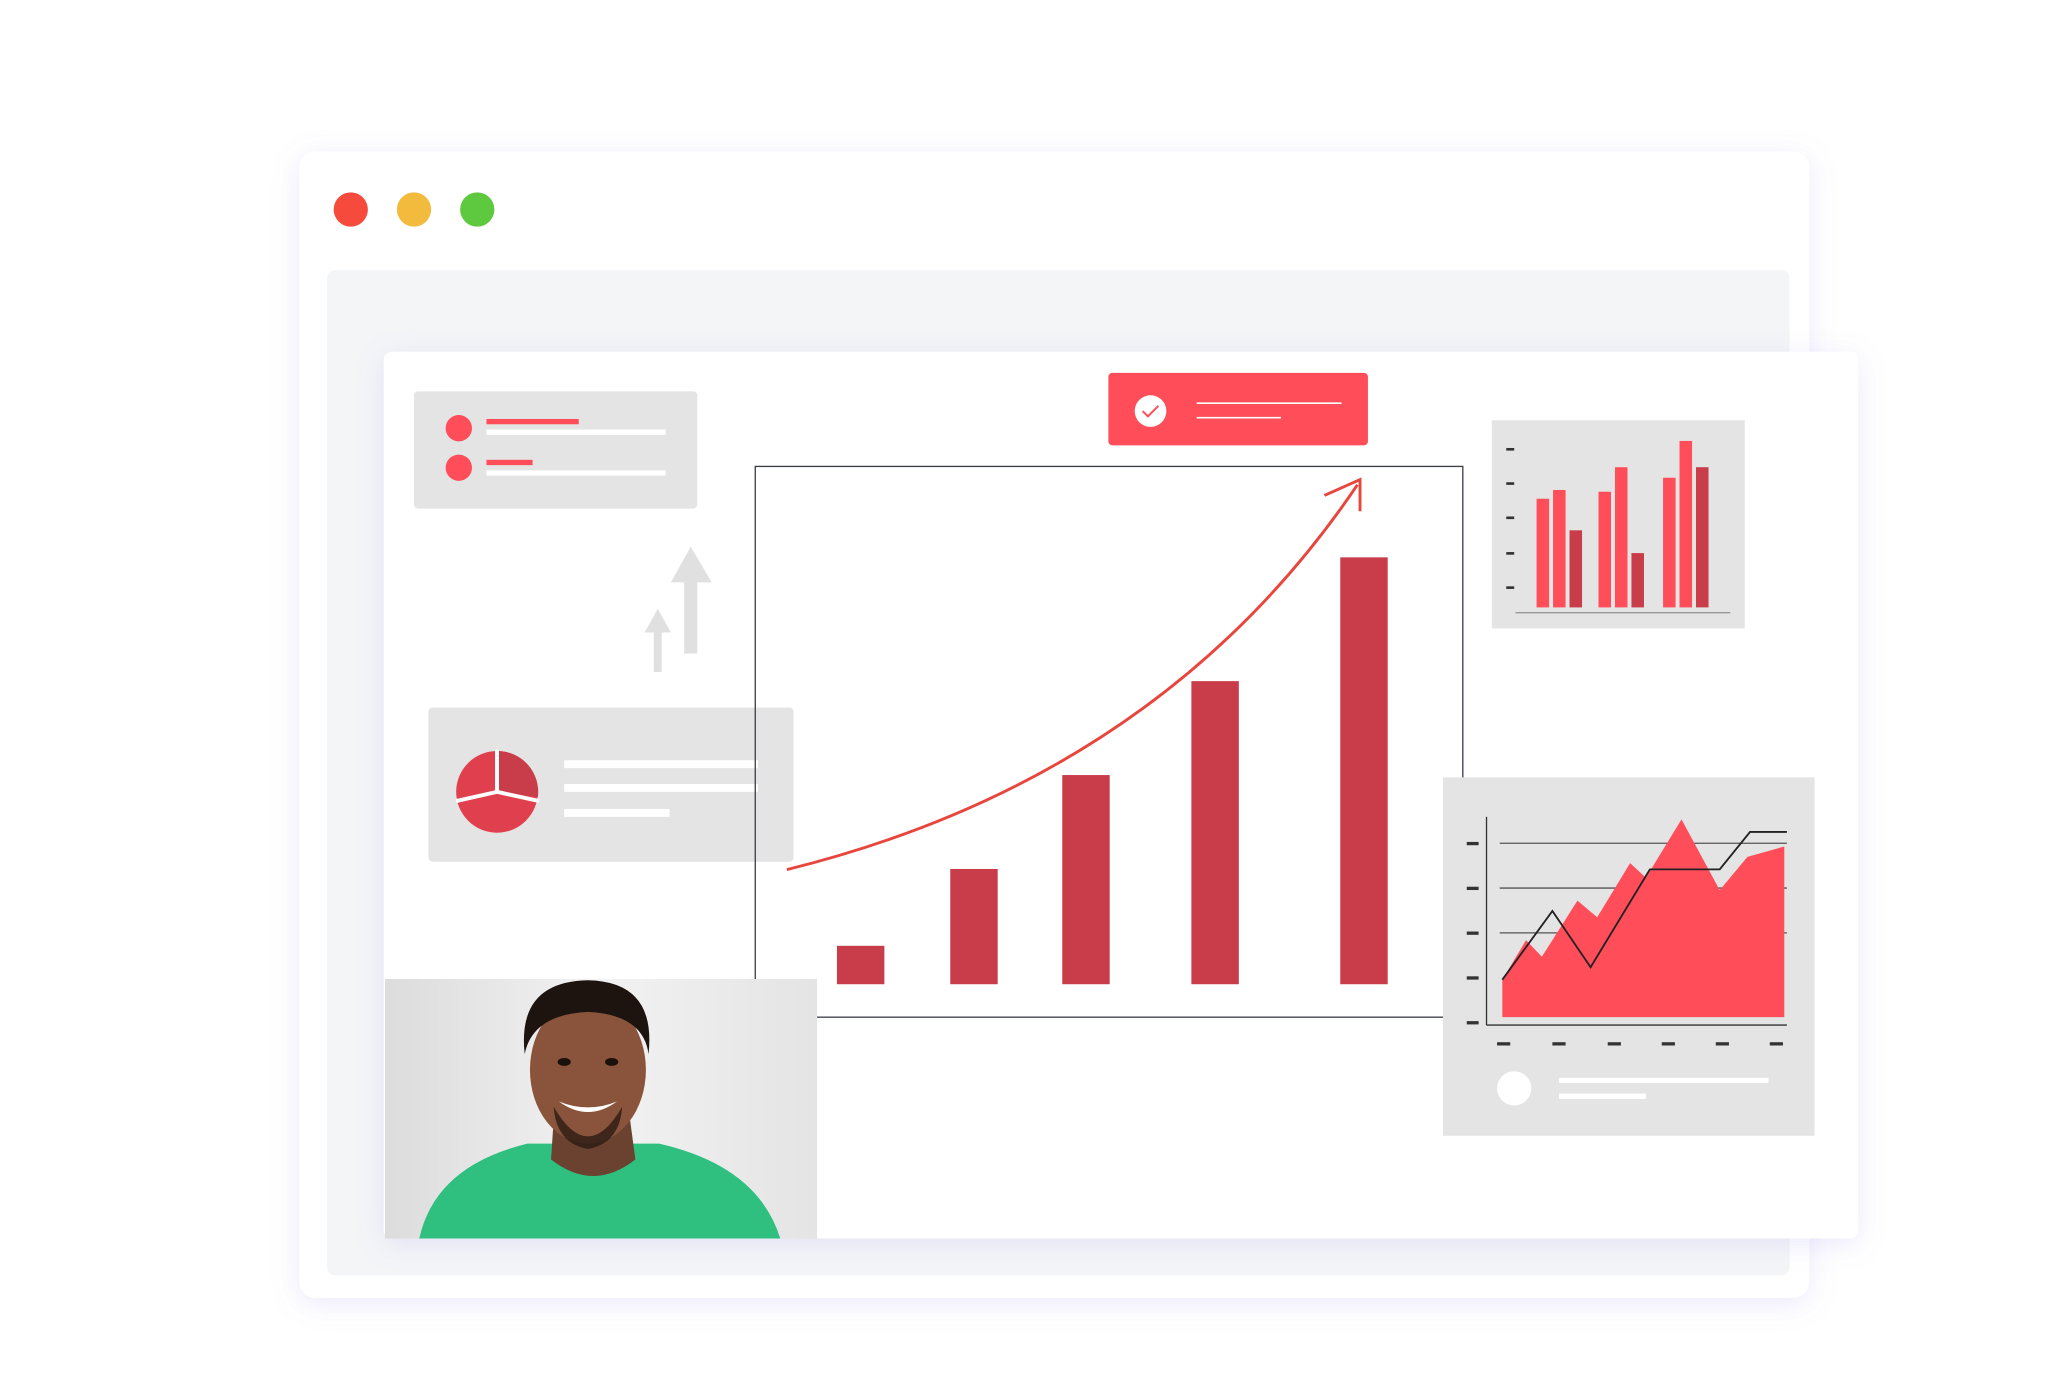 The image size is (2056, 1394). What do you see at coordinates (414, 209) in the screenshot?
I see `minimize-button` at bounding box center [414, 209].